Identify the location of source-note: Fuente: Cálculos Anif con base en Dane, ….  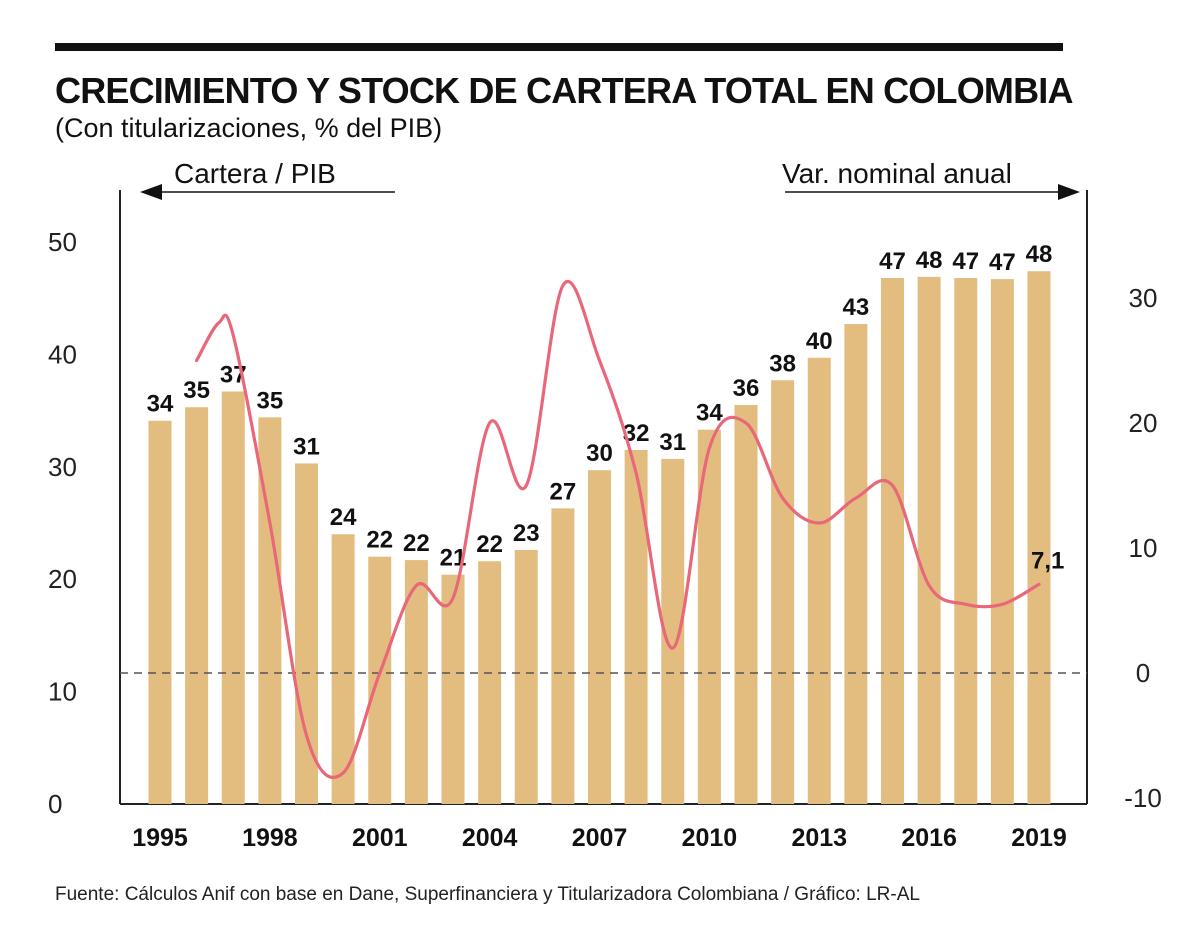
(487, 894).